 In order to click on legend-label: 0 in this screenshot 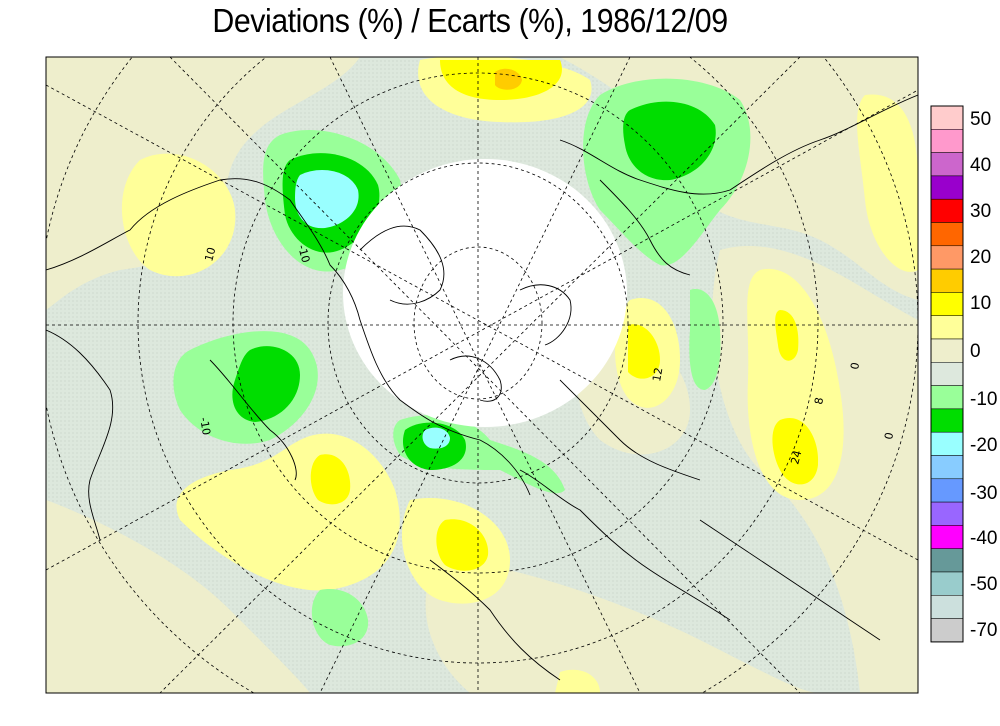, I will do `click(975, 351)`.